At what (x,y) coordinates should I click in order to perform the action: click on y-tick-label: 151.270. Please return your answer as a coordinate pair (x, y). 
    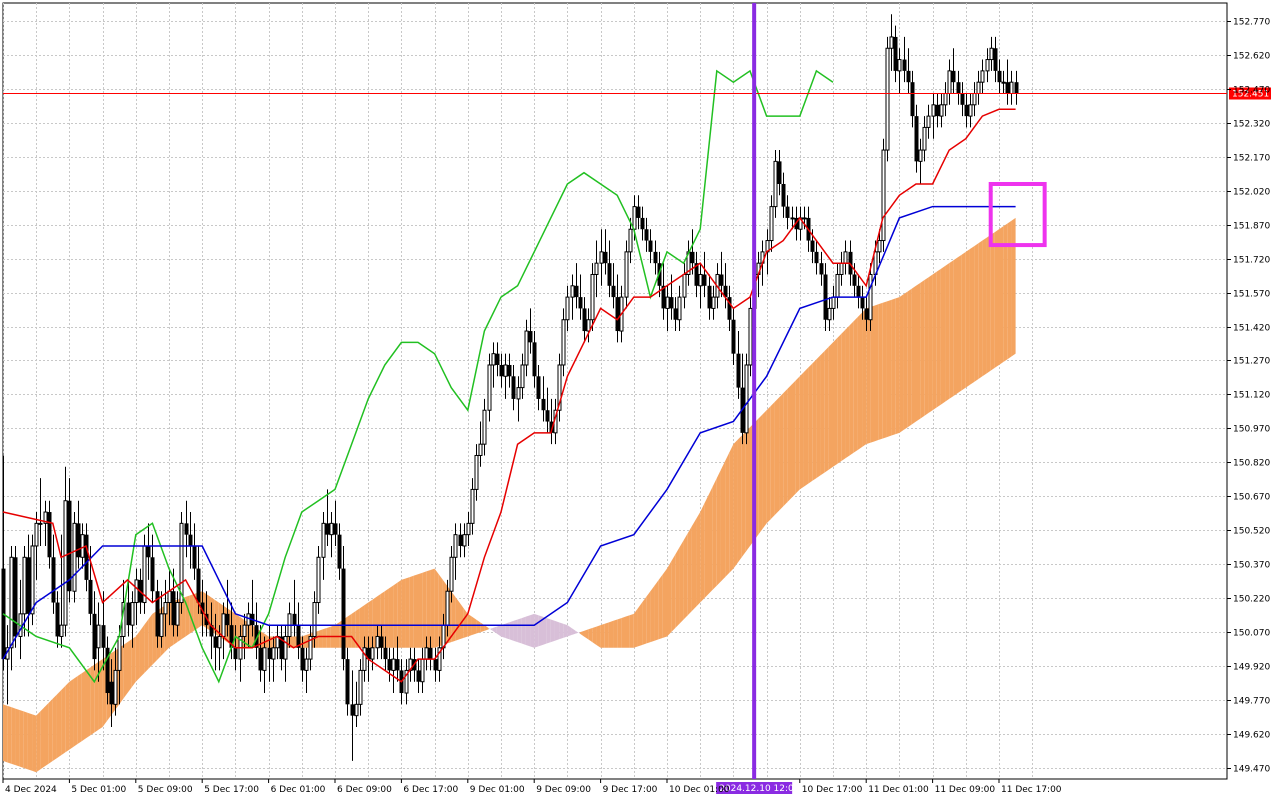
    Looking at the image, I should click on (1251, 362).